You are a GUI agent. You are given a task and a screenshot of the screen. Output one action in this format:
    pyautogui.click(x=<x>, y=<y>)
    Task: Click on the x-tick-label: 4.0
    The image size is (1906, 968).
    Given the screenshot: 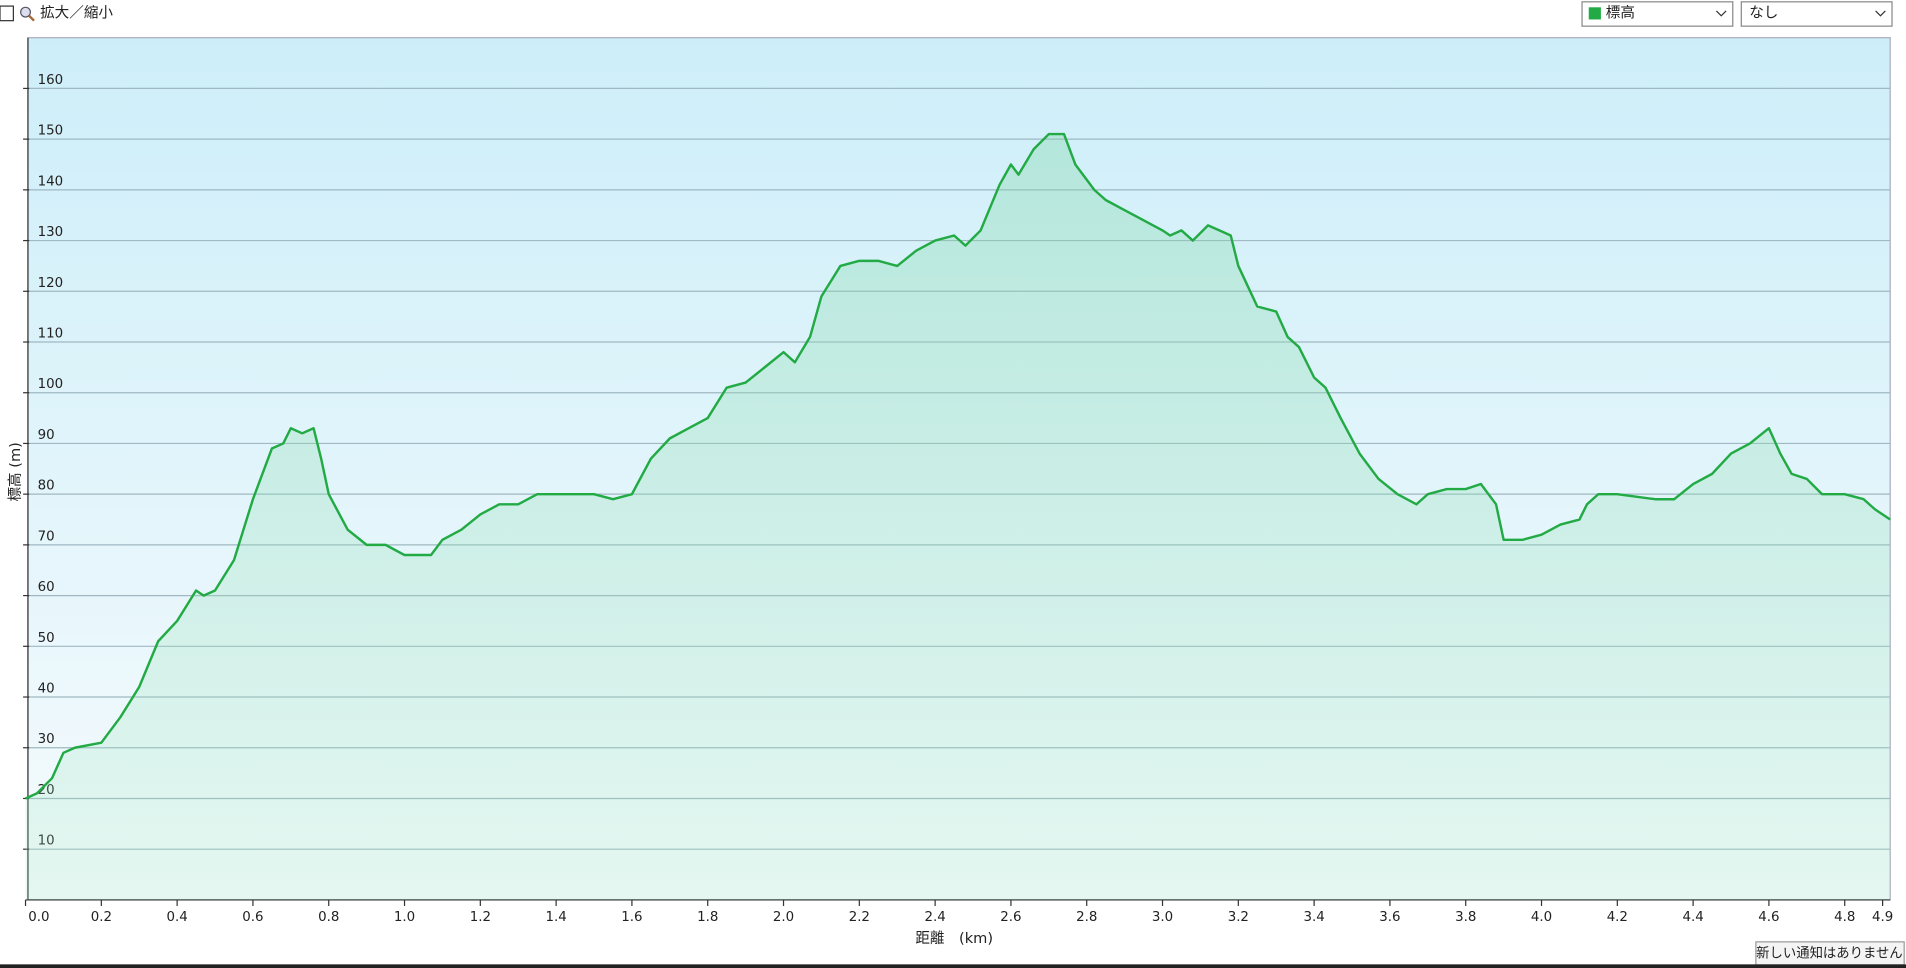 What is the action you would take?
    pyautogui.click(x=1541, y=917)
    